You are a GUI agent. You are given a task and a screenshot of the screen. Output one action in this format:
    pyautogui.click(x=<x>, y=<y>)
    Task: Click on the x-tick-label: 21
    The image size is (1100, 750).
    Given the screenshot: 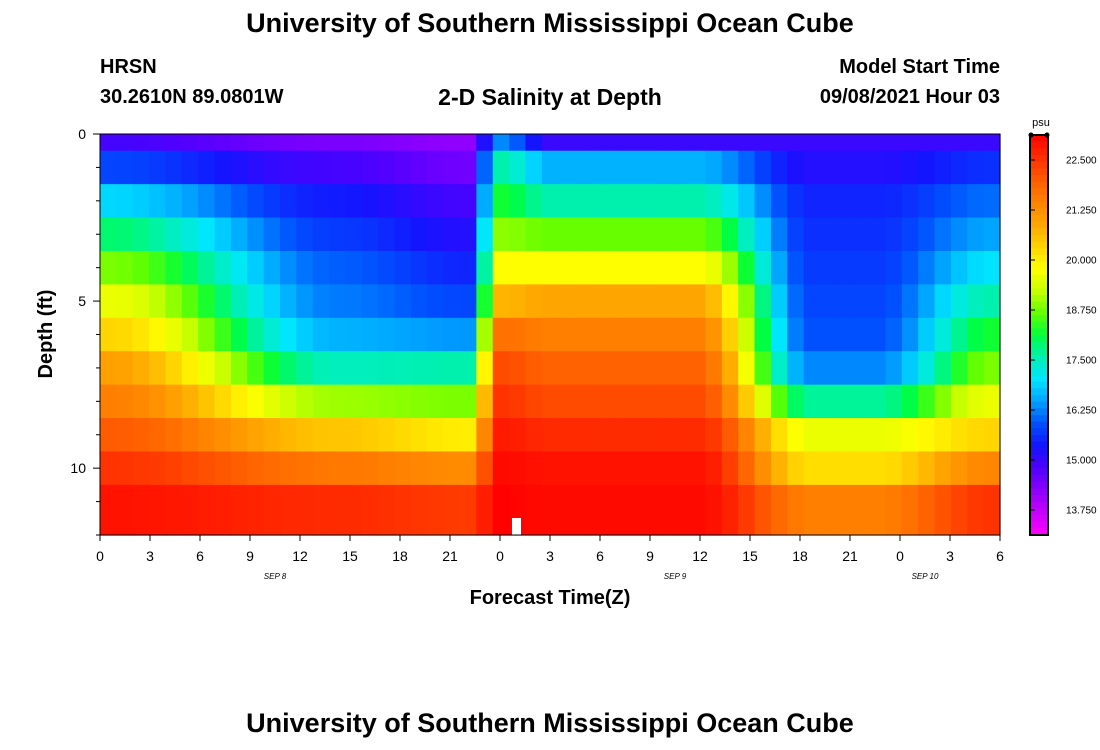 What is the action you would take?
    pyautogui.click(x=450, y=556)
    